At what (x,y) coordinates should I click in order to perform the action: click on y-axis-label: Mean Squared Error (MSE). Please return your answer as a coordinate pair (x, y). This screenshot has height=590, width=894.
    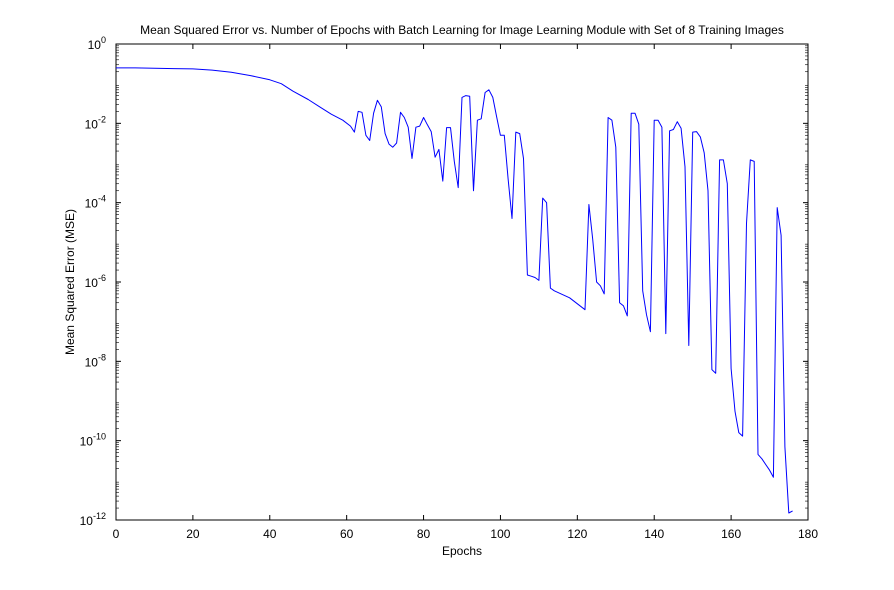
    Looking at the image, I should click on (70, 282).